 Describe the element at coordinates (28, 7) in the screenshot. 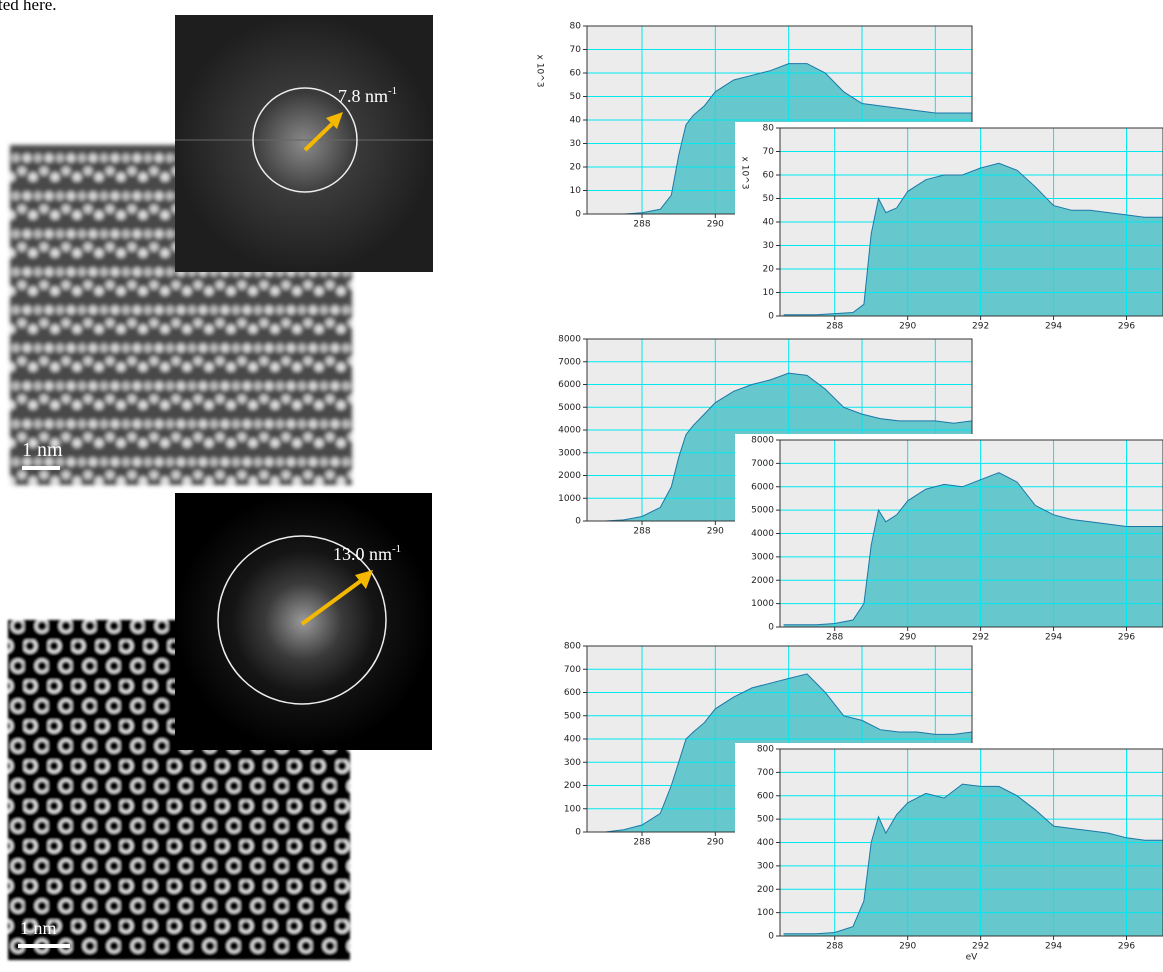

I see `caption-fragment: ted here.` at that location.